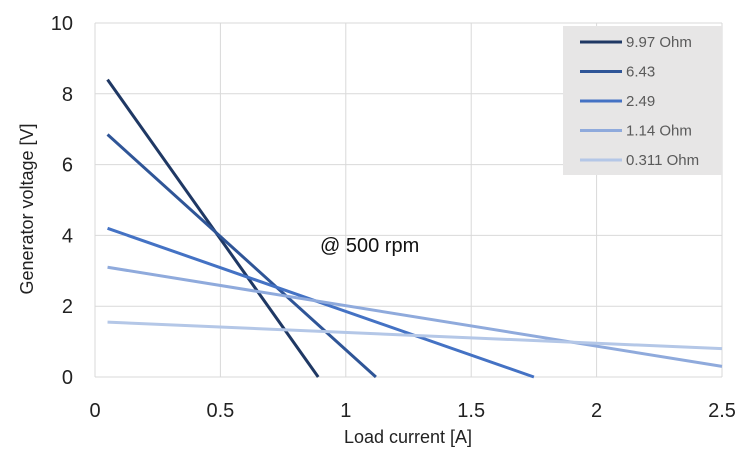 Image resolution: width=752 pixels, height=452 pixels. I want to click on x-tick-label: 1.5, so click(471, 411).